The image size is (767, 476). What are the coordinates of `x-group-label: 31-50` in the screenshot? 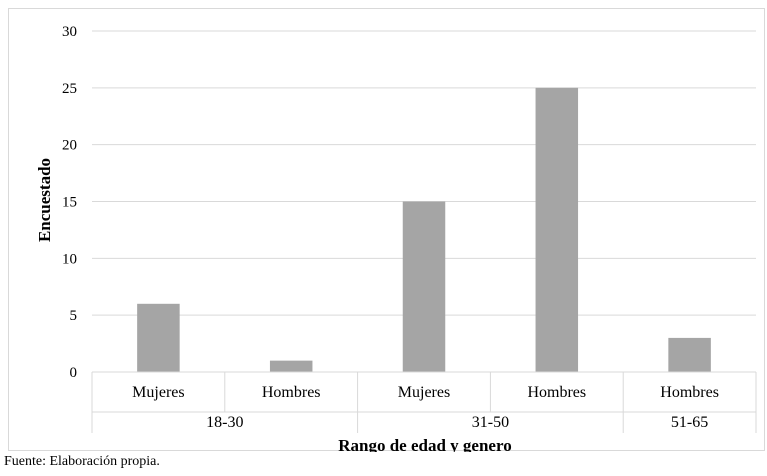 It's located at (490, 422).